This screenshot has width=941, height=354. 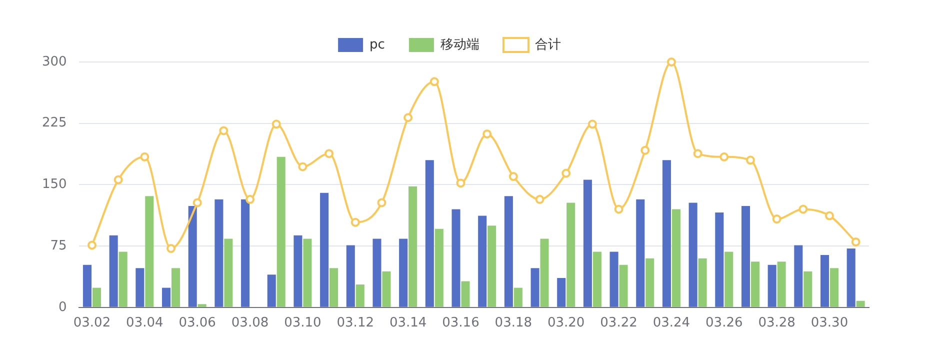 I want to click on x-tick-label: 03.18, so click(x=513, y=323).